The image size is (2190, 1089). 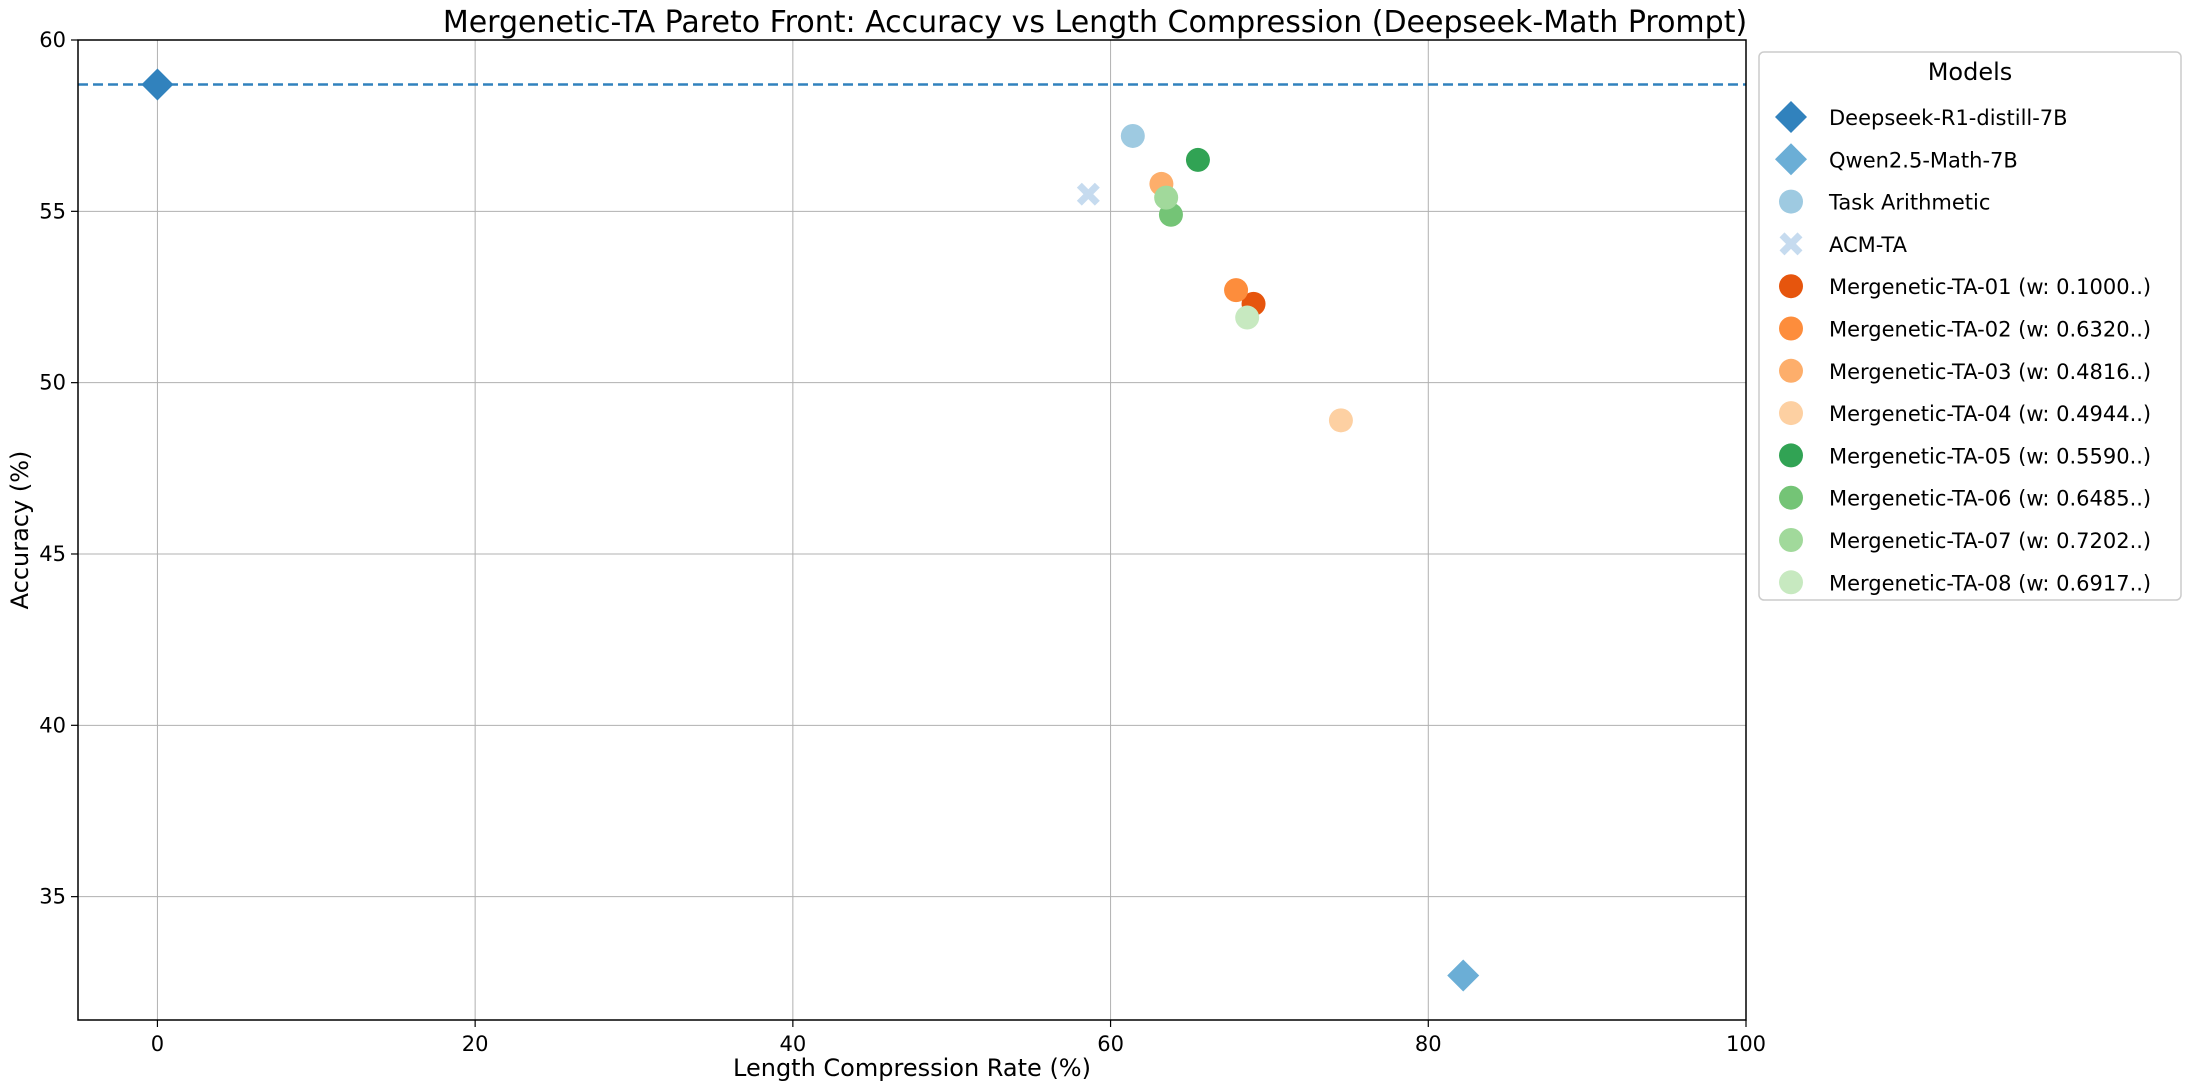 What do you see at coordinates (52, 211) in the screenshot?
I see `y-tick-label: 55` at bounding box center [52, 211].